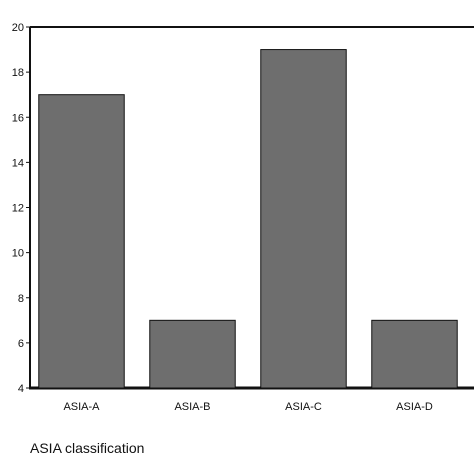  I want to click on y-axis: 4 6 8 10 12 14 16 18 20, so click(21, 208).